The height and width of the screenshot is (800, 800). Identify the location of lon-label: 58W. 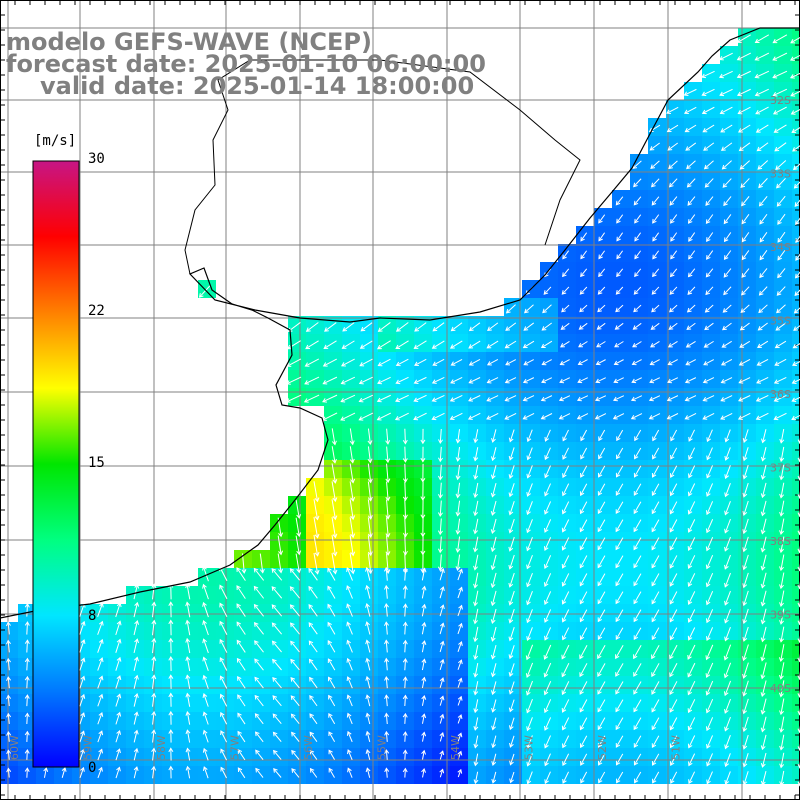
(161, 747).